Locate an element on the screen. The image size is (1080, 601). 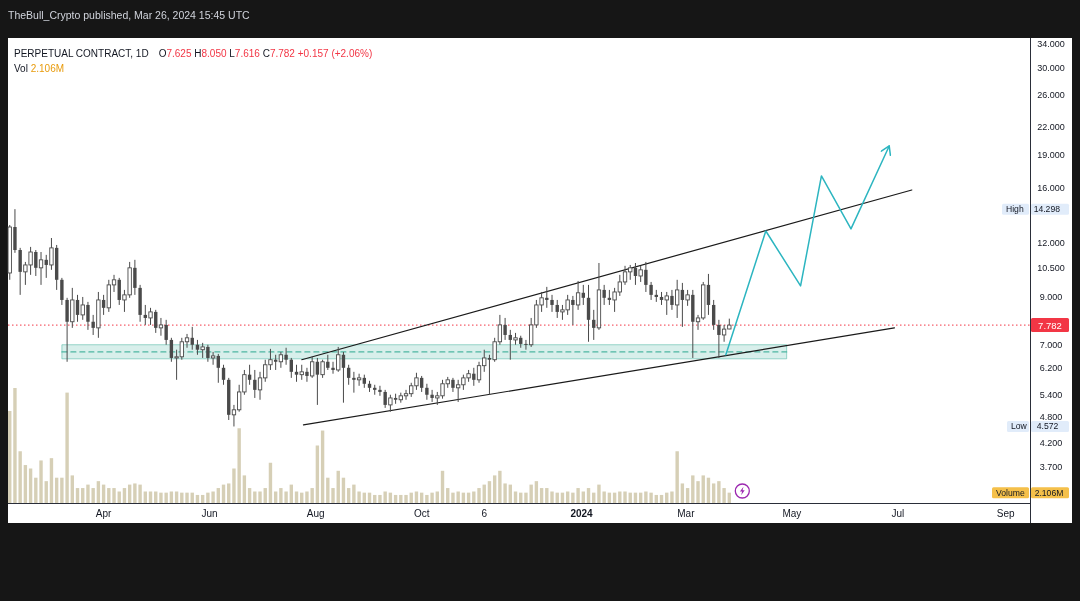
y-tick-label: 5.400 is located at coordinates (1051, 394).